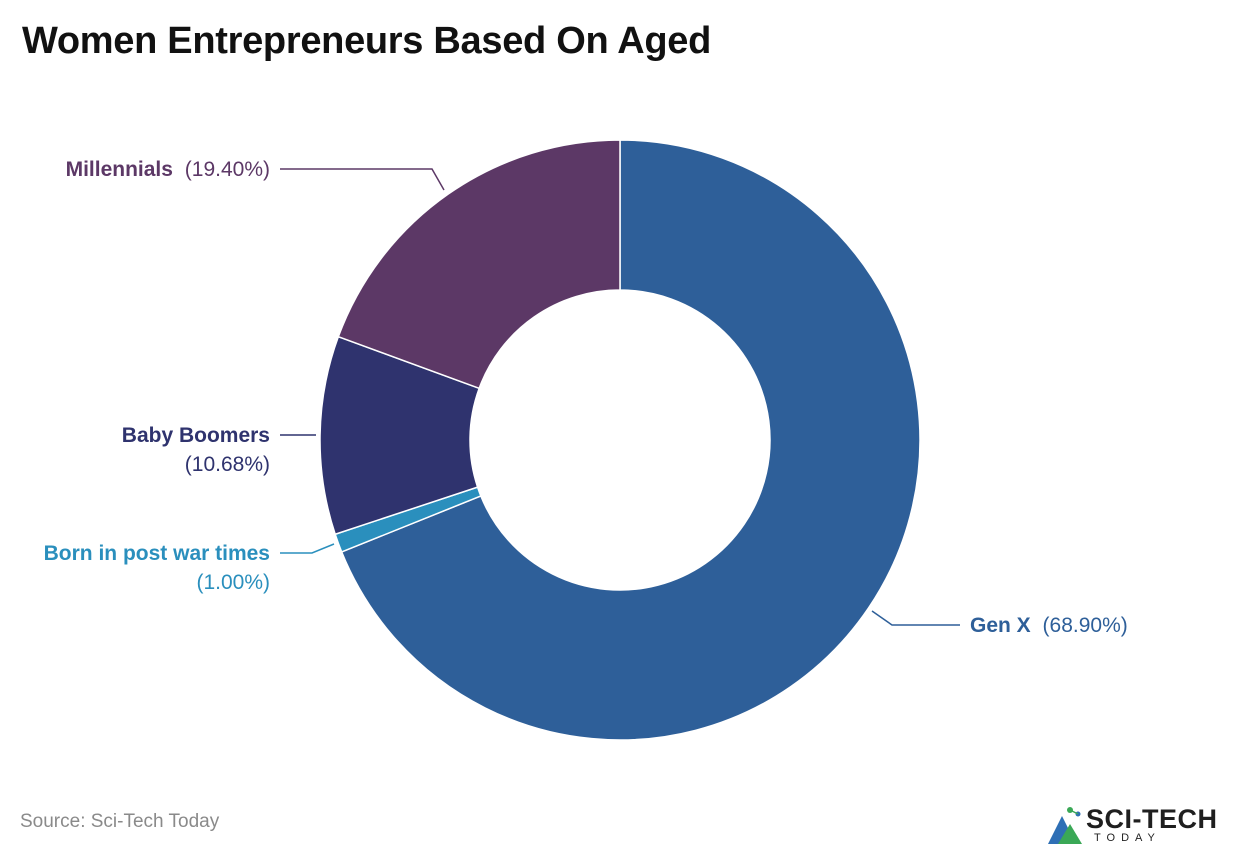 The image size is (1240, 856). I want to click on label-millennials: Millennials (19.40%), so click(168, 169).